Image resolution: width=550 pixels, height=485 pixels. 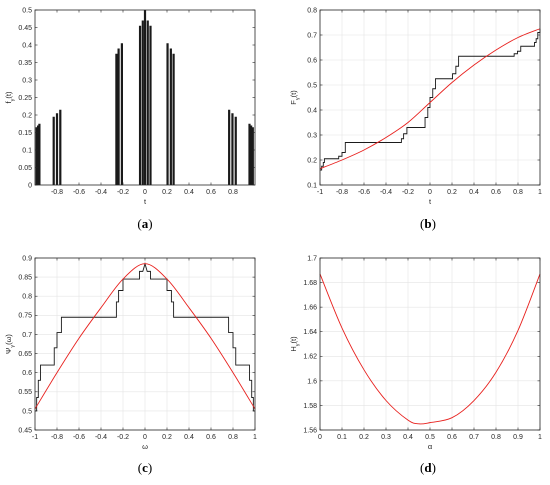 What do you see at coordinates (428, 467) in the screenshot?
I see `panel-caption: (d)` at bounding box center [428, 467].